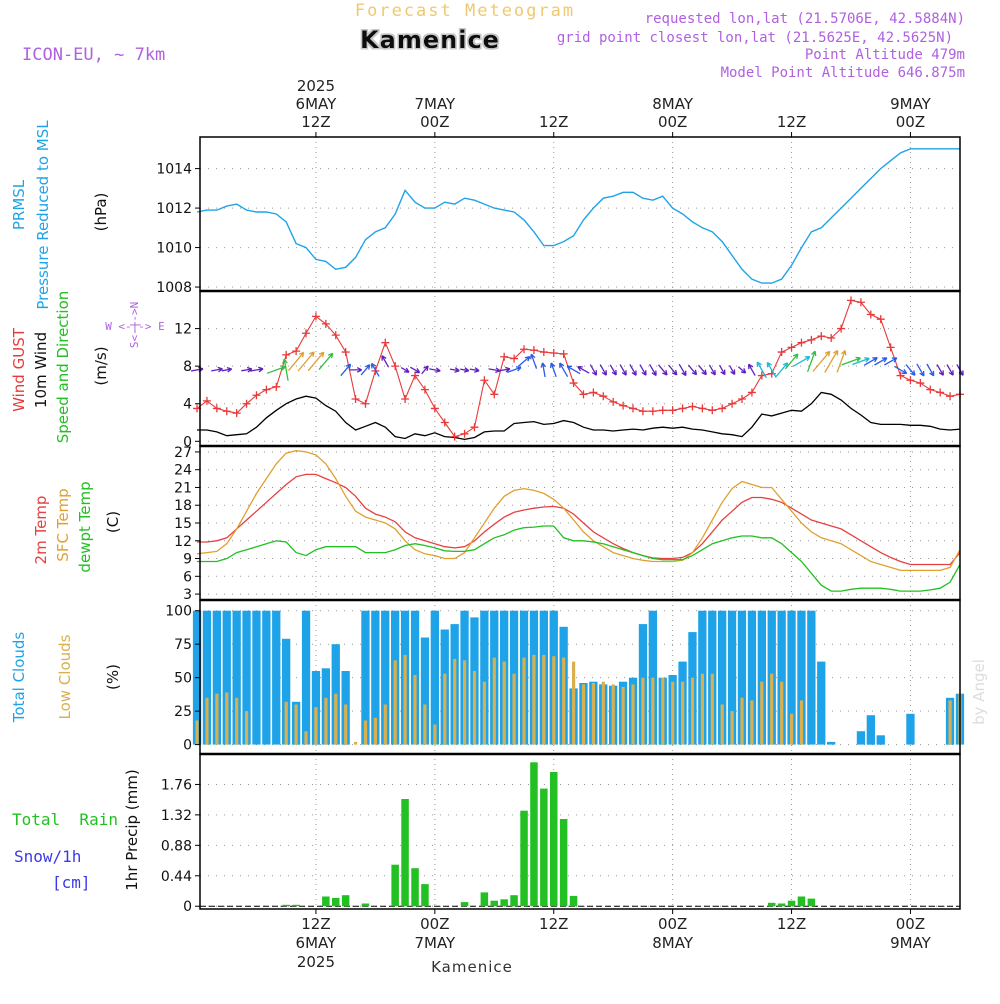 This screenshot has height=1004, width=1000. Describe the element at coordinates (101, 212) in the screenshot. I see `pressure-unit-label: (hPa)` at that location.